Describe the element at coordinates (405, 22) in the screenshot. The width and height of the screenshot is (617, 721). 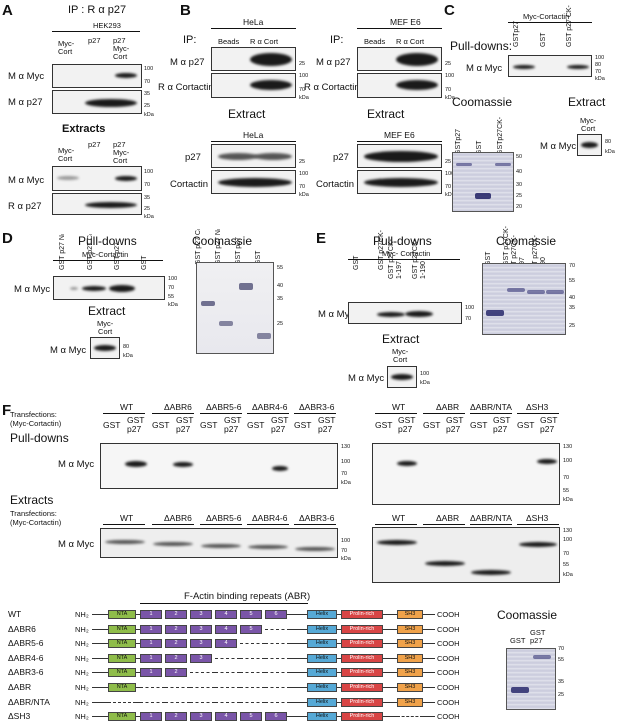
I see `panel-b-mef-title: MEF E6` at that location.